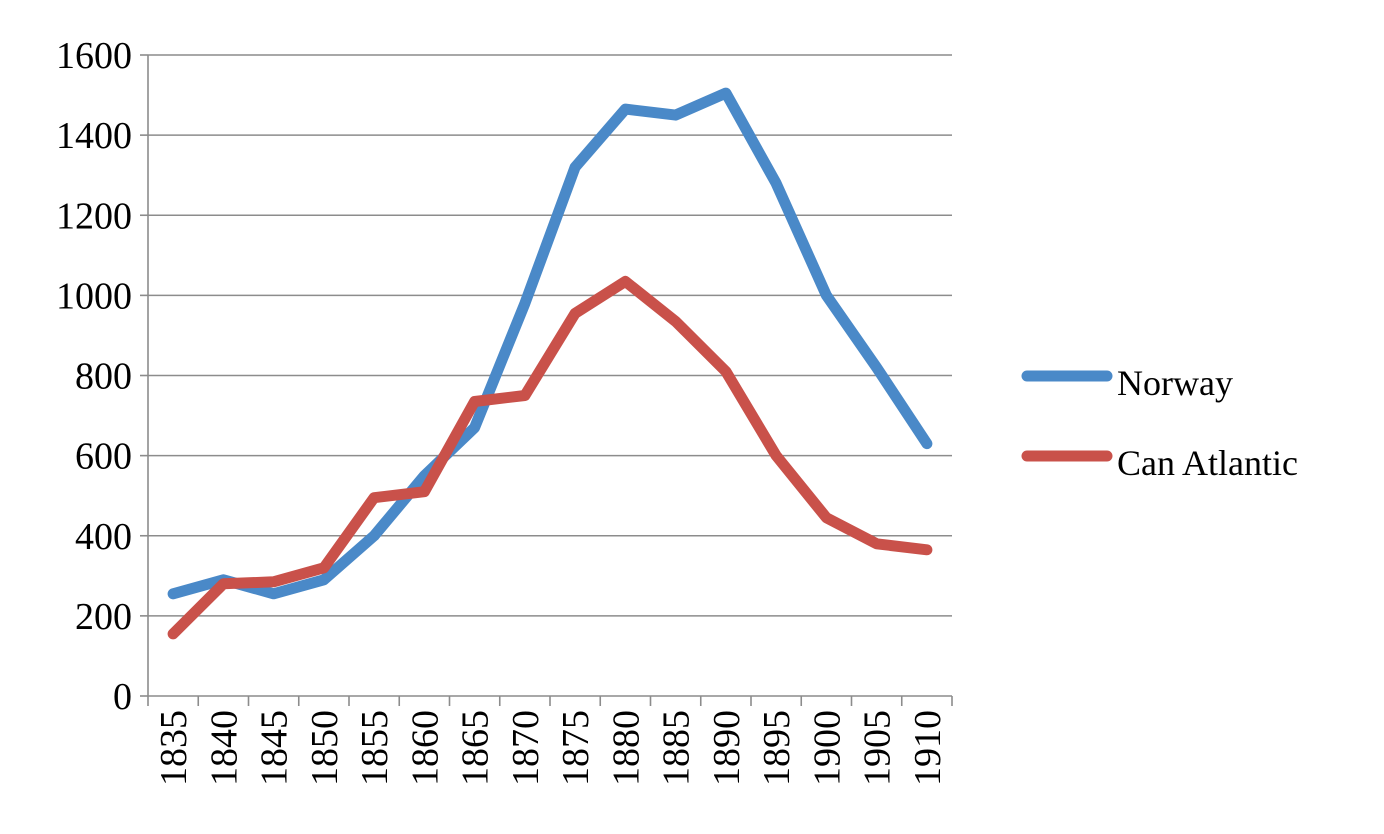  What do you see at coordinates (1175, 383) in the screenshot?
I see `legend-label: Norway` at bounding box center [1175, 383].